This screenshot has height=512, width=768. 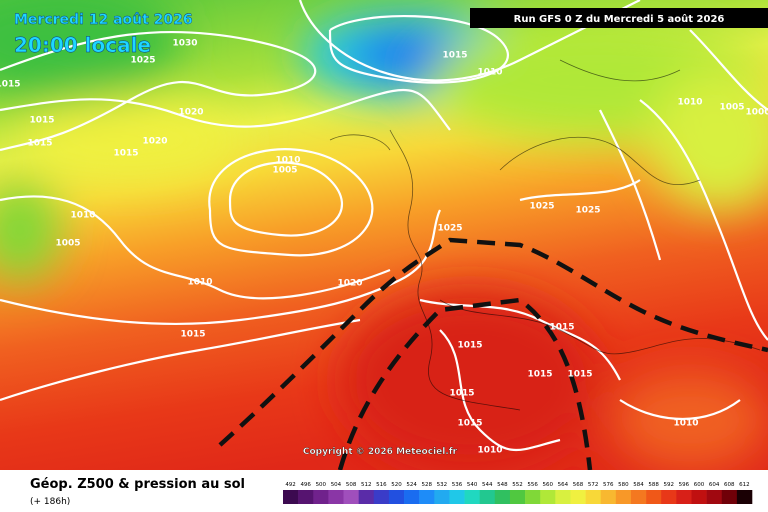 I want to click on scale-label: 536, so click(x=457, y=485).